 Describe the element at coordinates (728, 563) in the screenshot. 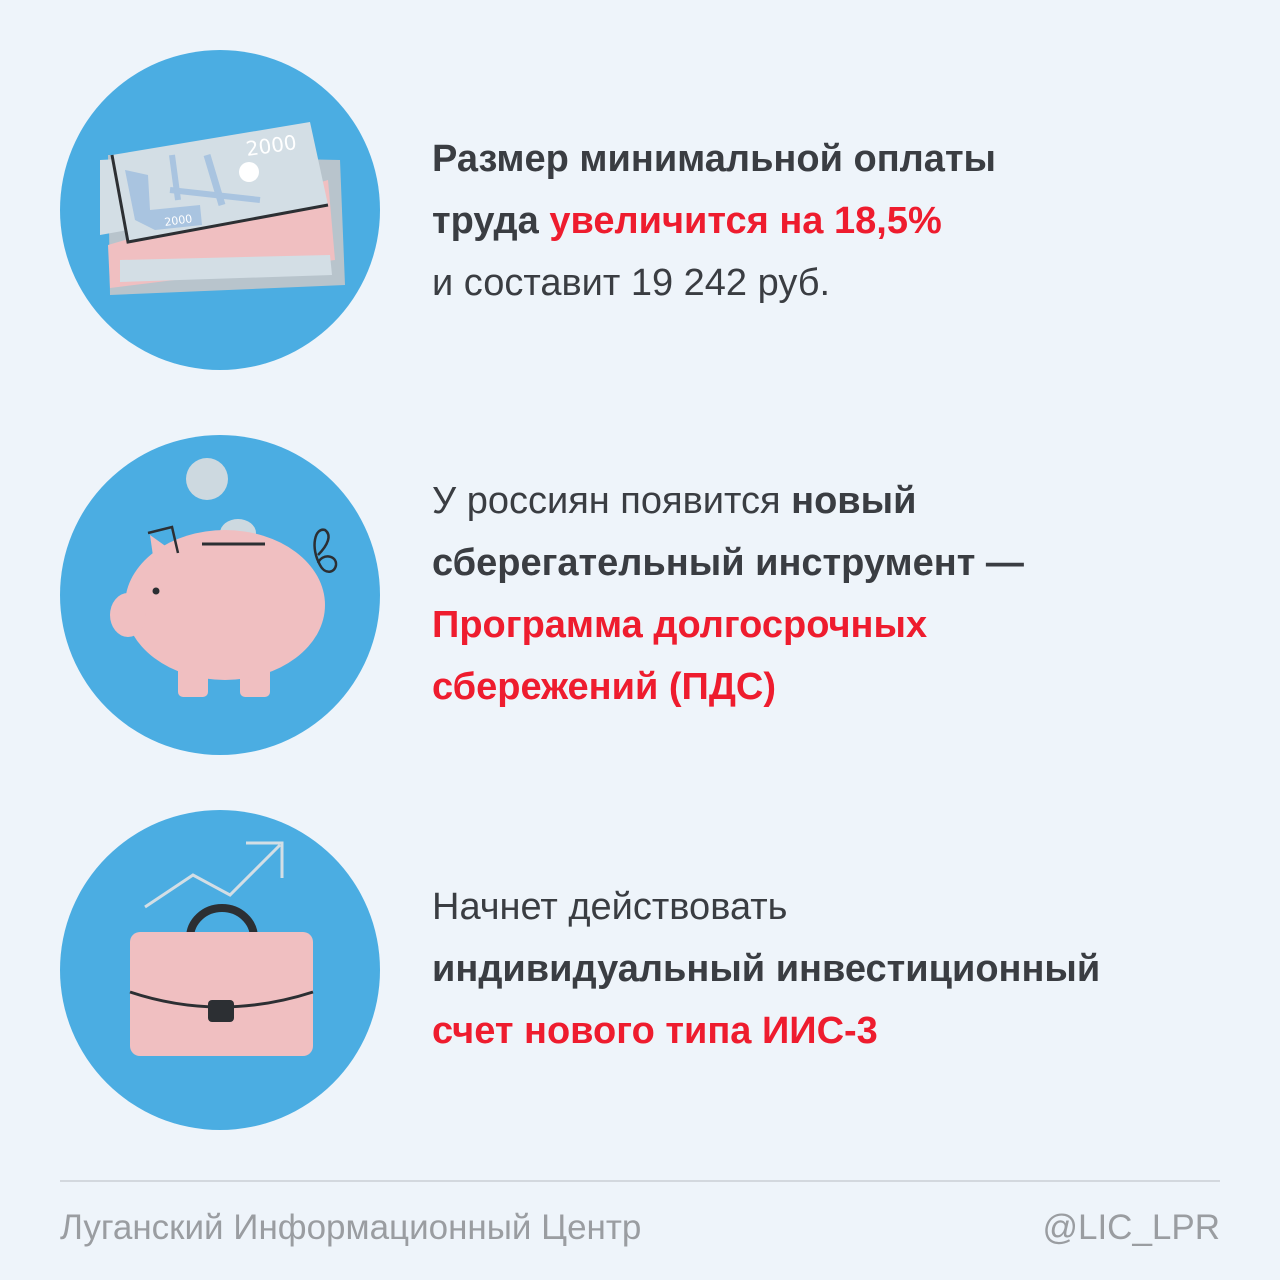

I see `text-line: сберегательный инструмент —` at that location.